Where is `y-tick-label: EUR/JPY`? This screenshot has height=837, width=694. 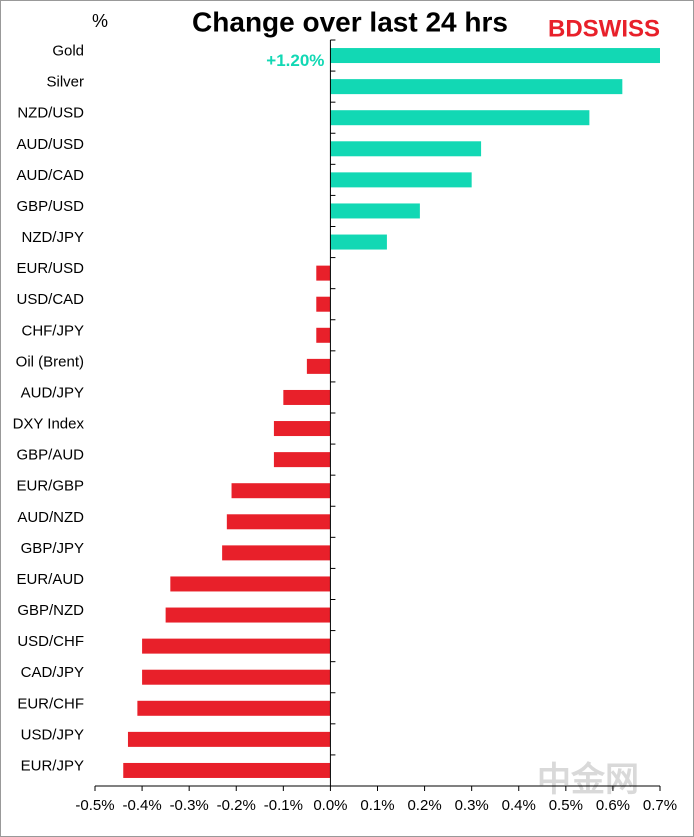
y-tick-label: EUR/JPY is located at coordinates (52, 765).